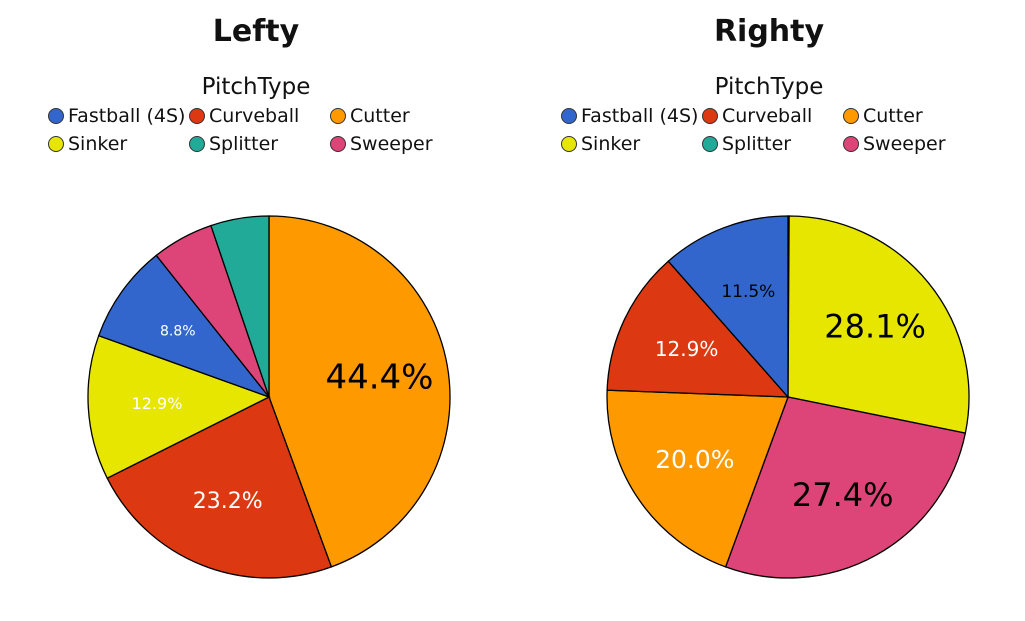 The height and width of the screenshot is (621, 1025). I want to click on chart-title: Lefty, so click(256, 31).